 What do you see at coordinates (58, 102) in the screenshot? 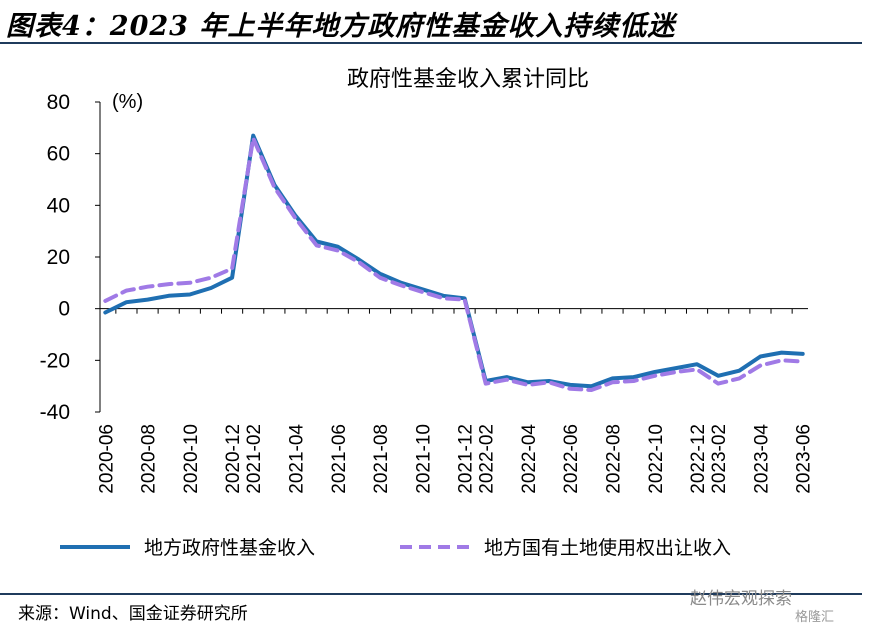
I see `y-tick-label: 80` at bounding box center [58, 102].